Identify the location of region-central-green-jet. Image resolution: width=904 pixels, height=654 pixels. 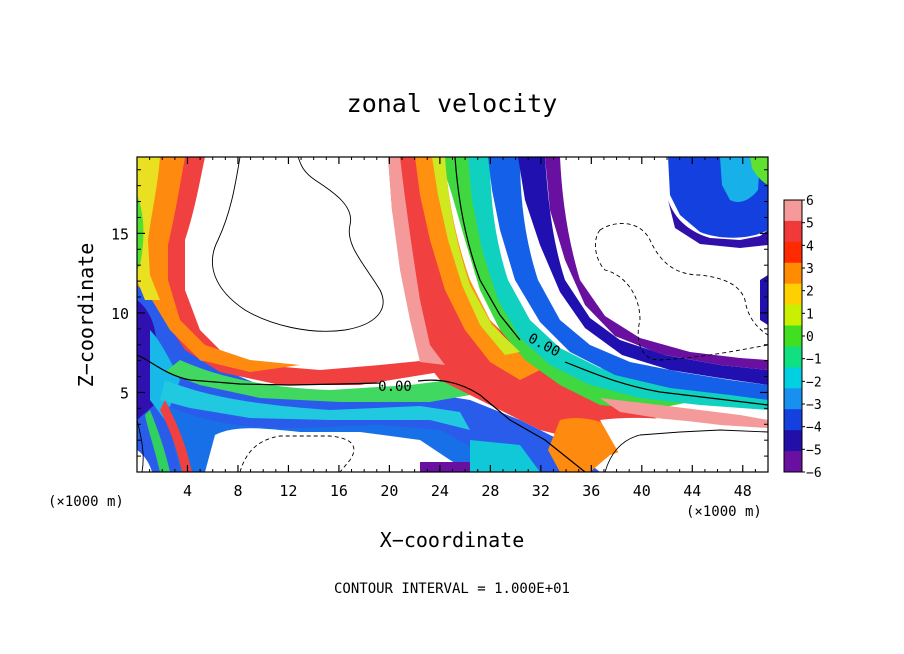
(570, 283).